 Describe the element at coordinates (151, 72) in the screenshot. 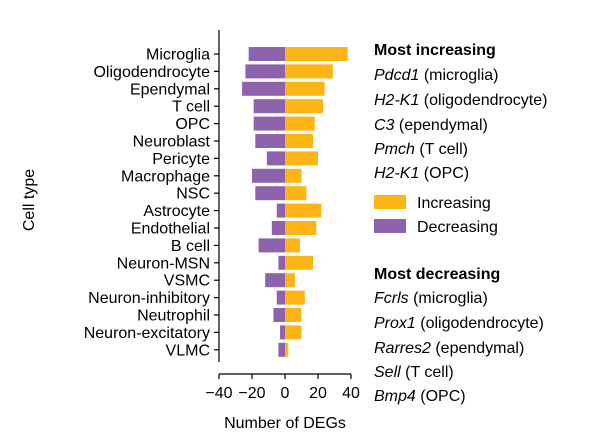

I see `category-label: Oligodendrocyte` at that location.